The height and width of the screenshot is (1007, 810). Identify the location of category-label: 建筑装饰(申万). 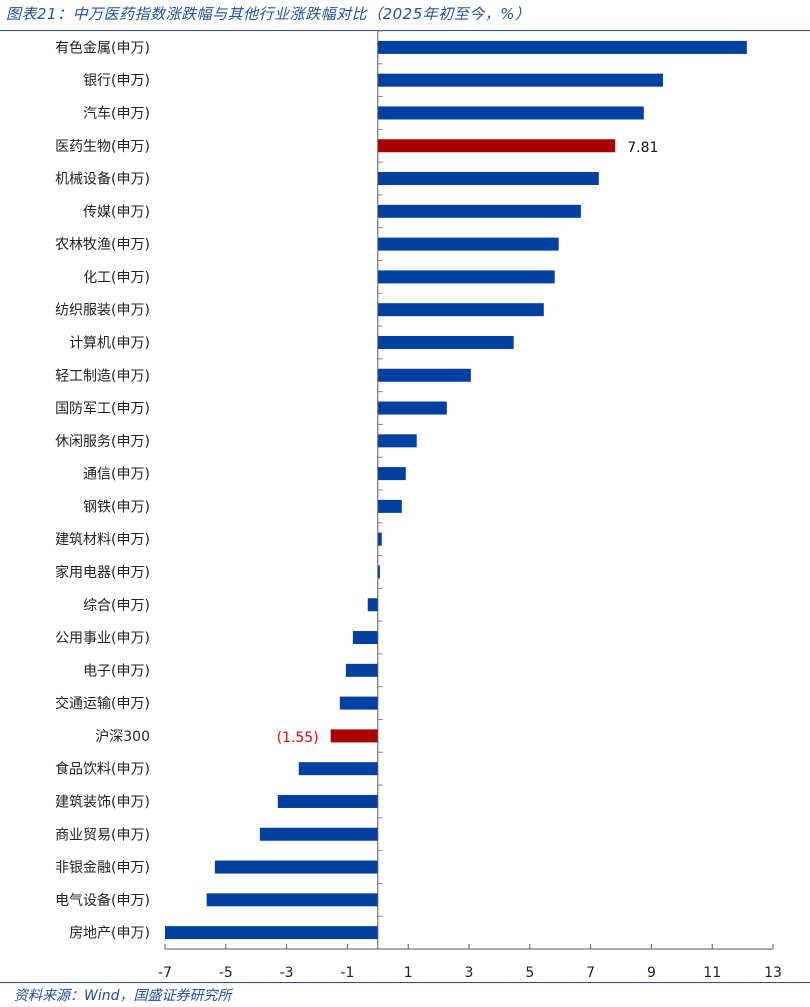
(102, 802).